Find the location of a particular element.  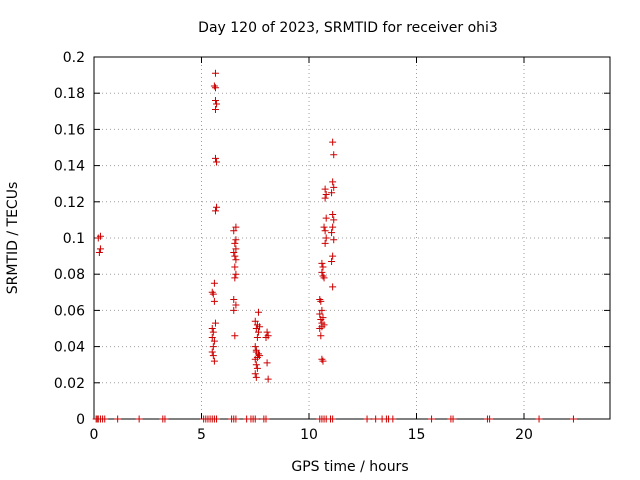

y-tick-label: 0.02 is located at coordinates (69, 384).